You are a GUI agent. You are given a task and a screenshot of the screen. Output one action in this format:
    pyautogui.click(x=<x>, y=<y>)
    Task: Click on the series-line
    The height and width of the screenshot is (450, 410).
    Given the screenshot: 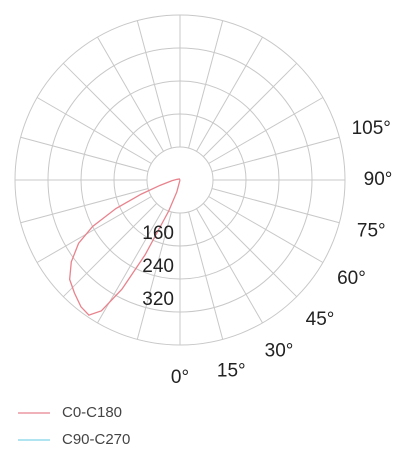 What is the action you would take?
    pyautogui.click(x=124, y=247)
    